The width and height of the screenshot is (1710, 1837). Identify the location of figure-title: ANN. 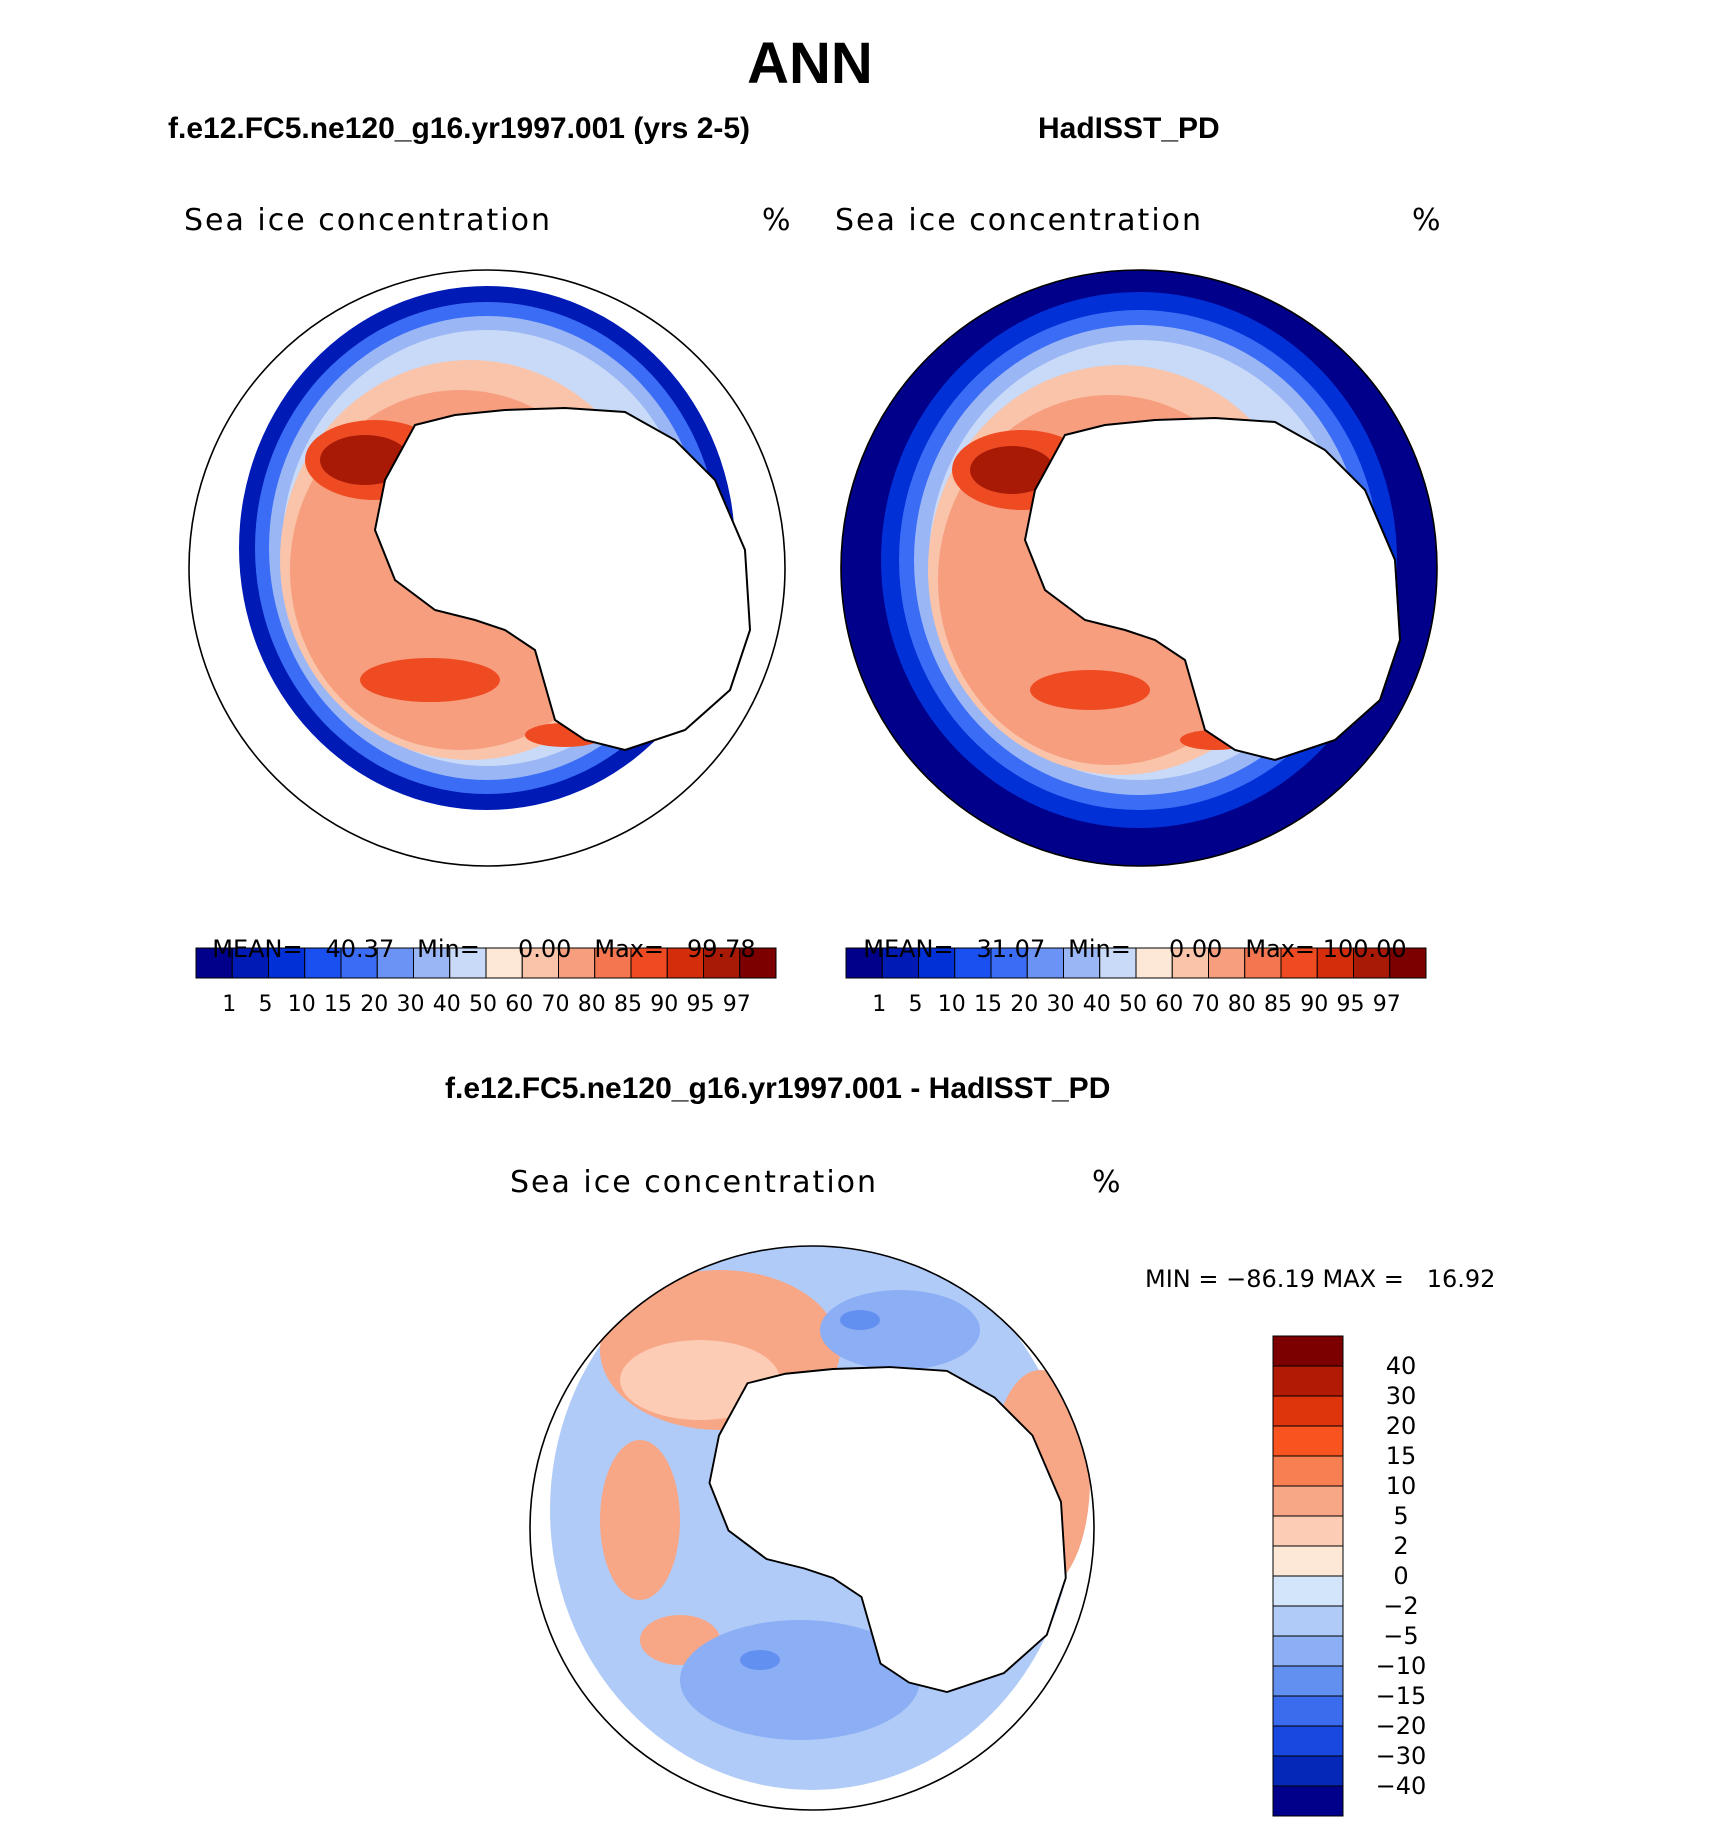
(810, 63).